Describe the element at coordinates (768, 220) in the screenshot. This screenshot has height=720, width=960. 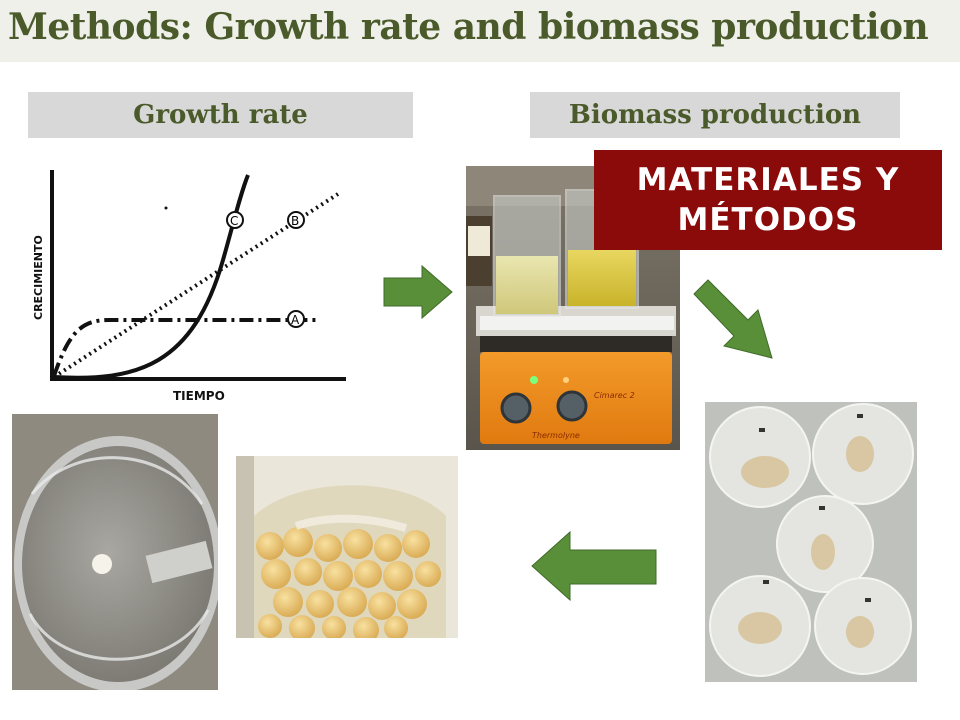
I see `callout-line-2: MÉTODOS` at that location.